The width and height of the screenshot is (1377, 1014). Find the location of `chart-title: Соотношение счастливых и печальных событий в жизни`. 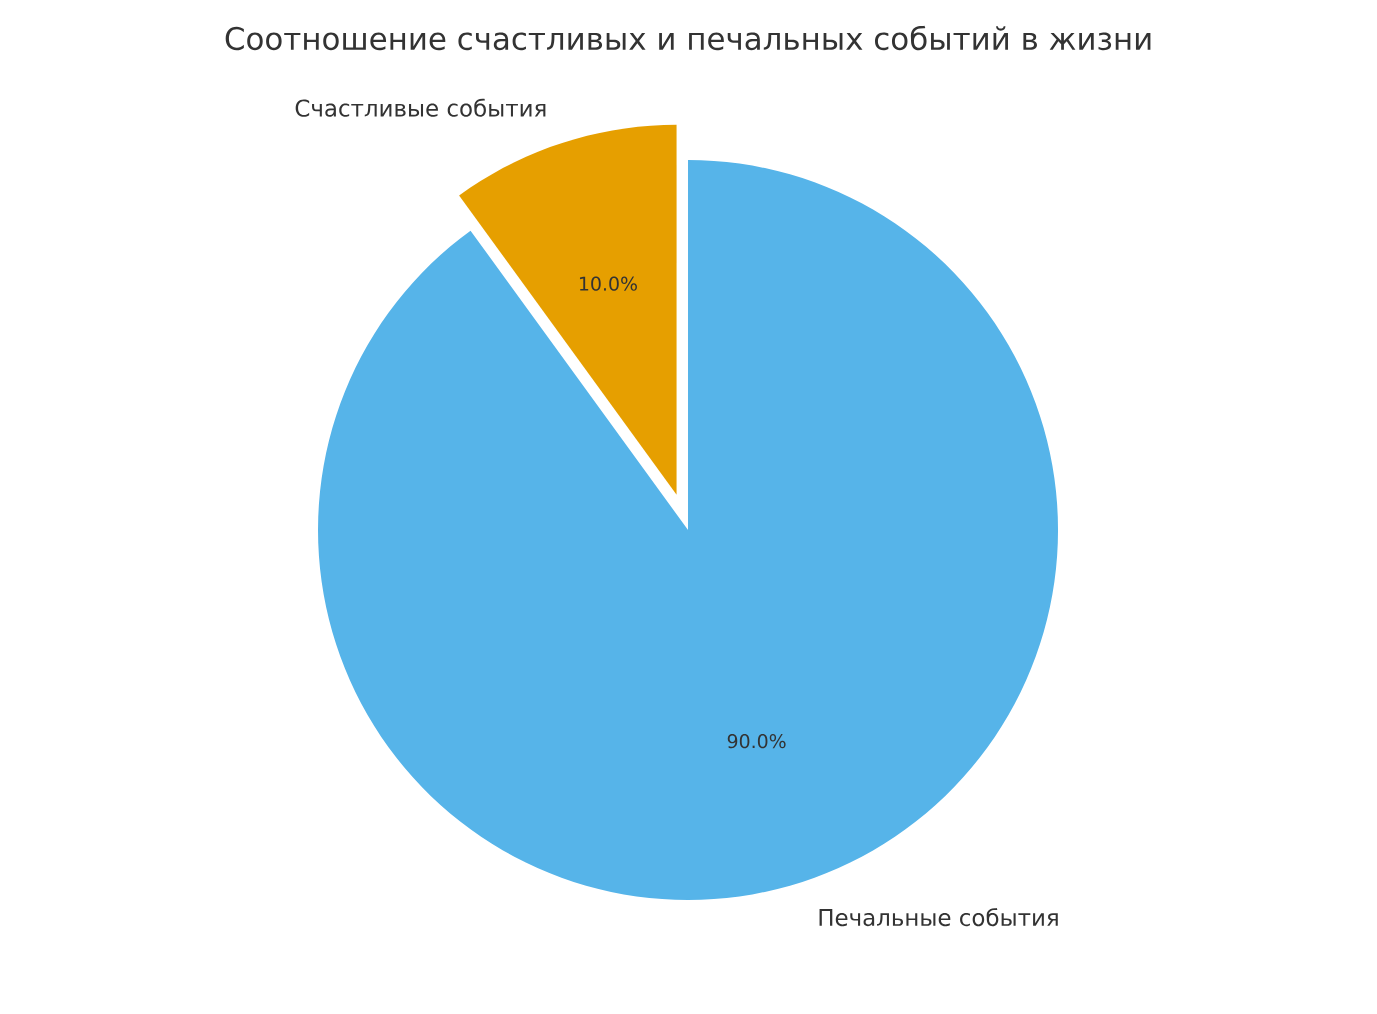

chart-title: Соотношение счастливых и печальных событий в жизни is located at coordinates (688, 38).